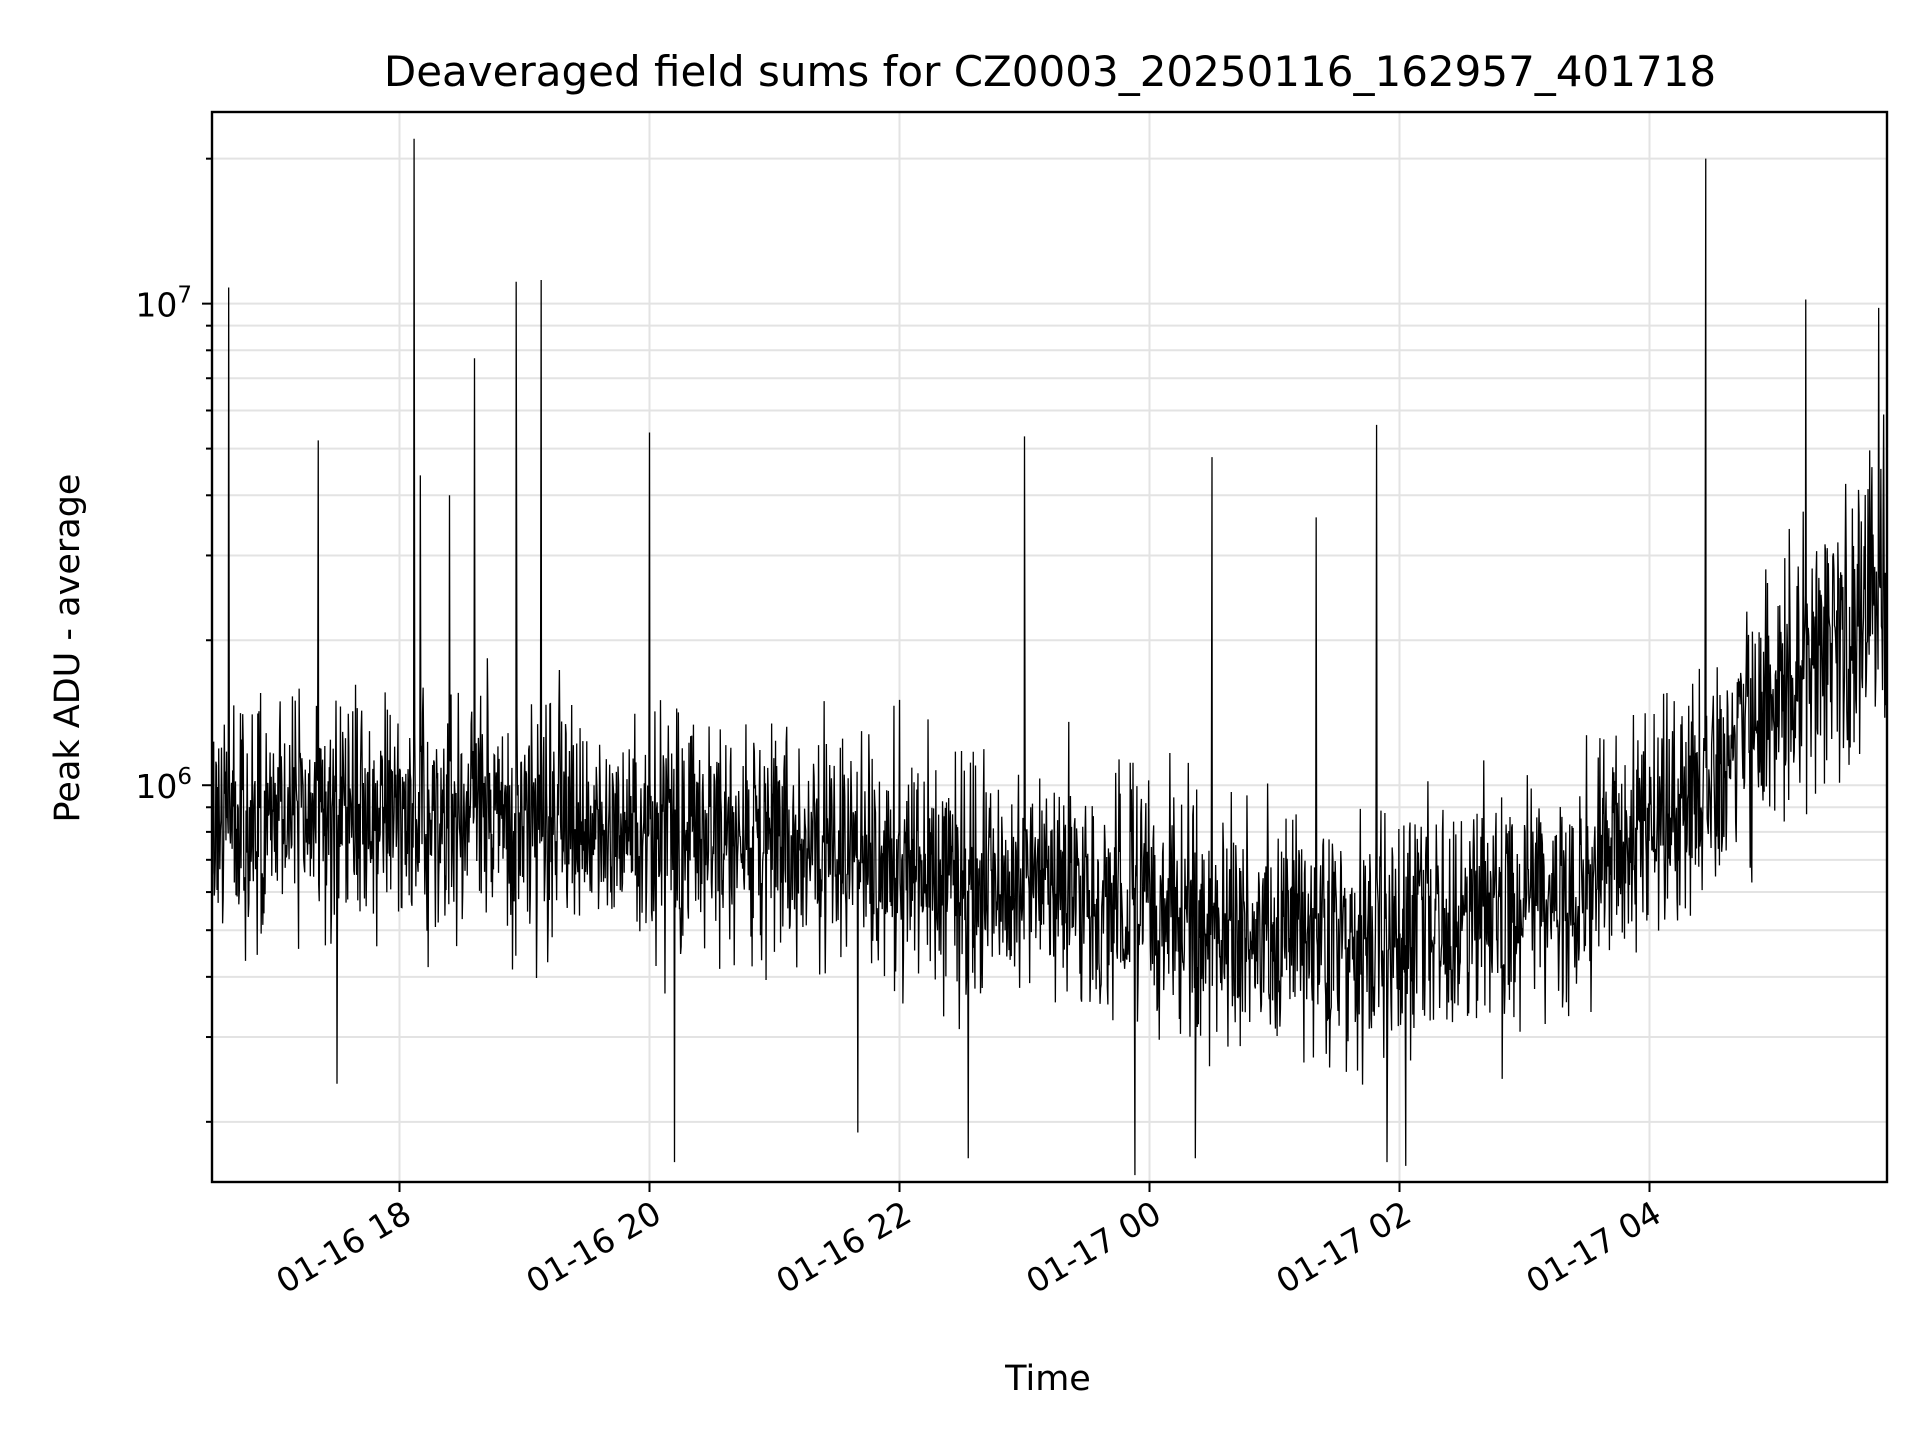  I want to click on y-tick-label: 107, so click(163, 304).